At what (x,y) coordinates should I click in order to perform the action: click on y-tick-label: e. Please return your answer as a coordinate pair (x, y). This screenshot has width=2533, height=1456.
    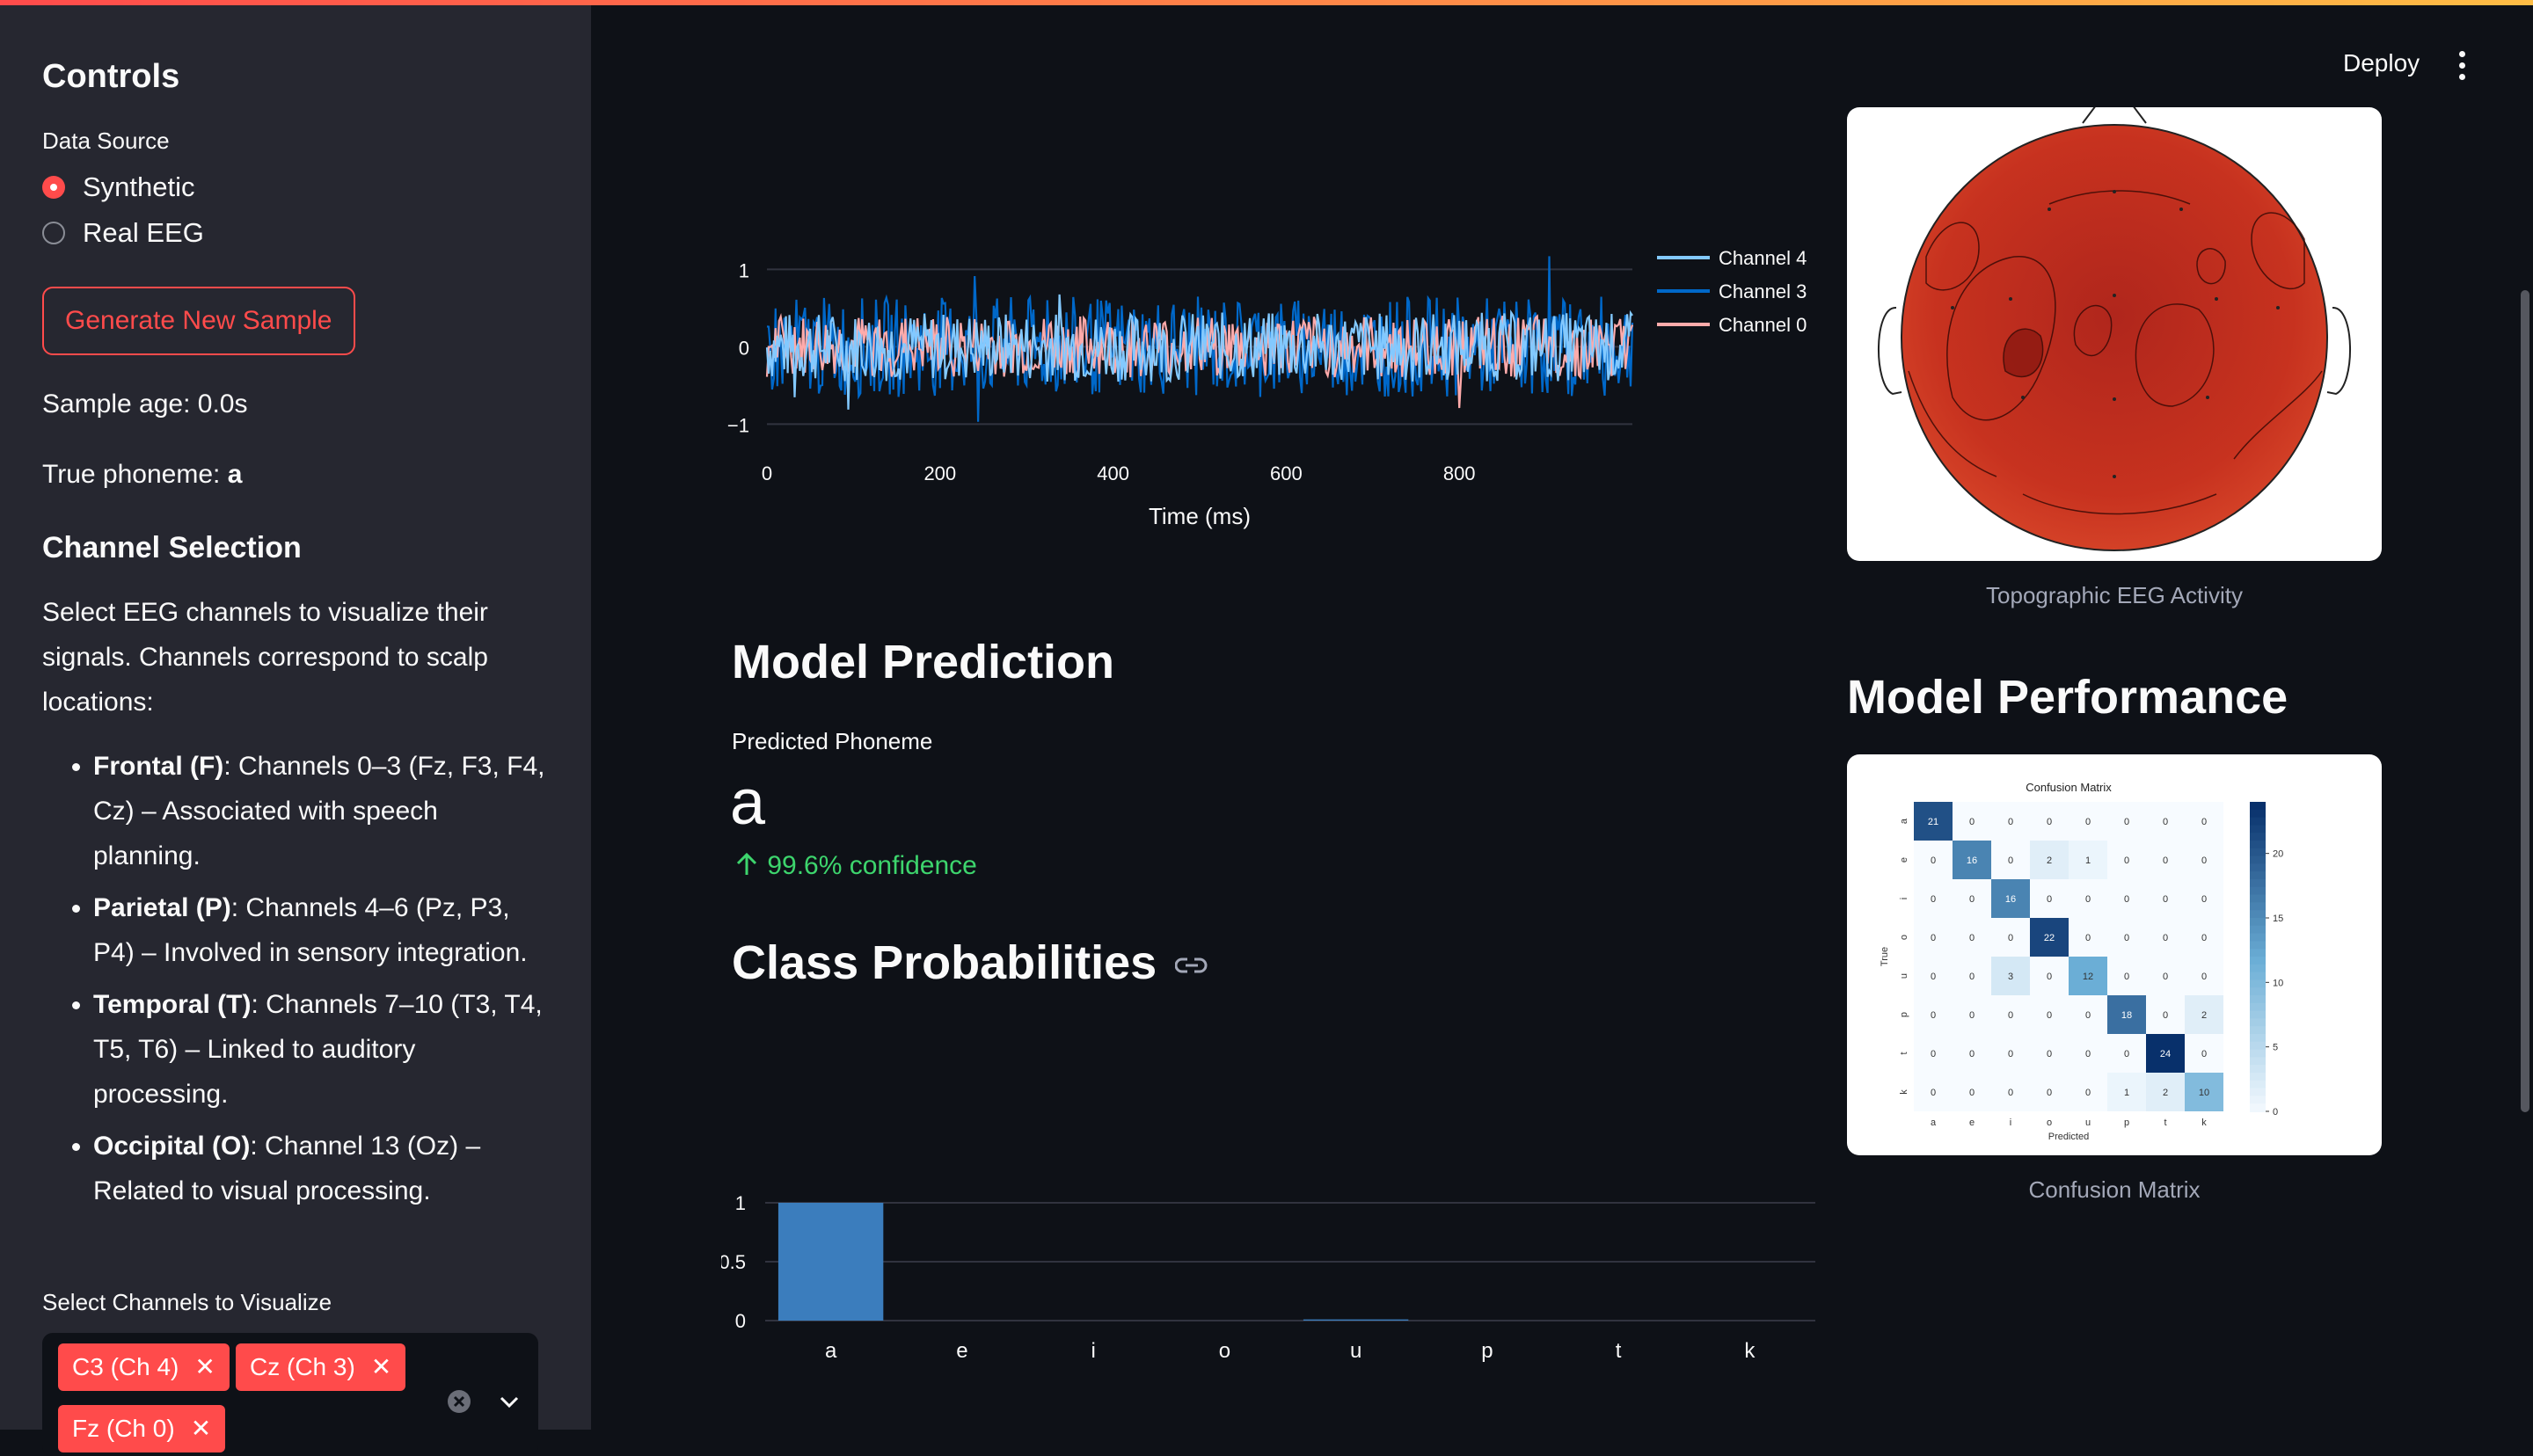
    Looking at the image, I should click on (1904, 860).